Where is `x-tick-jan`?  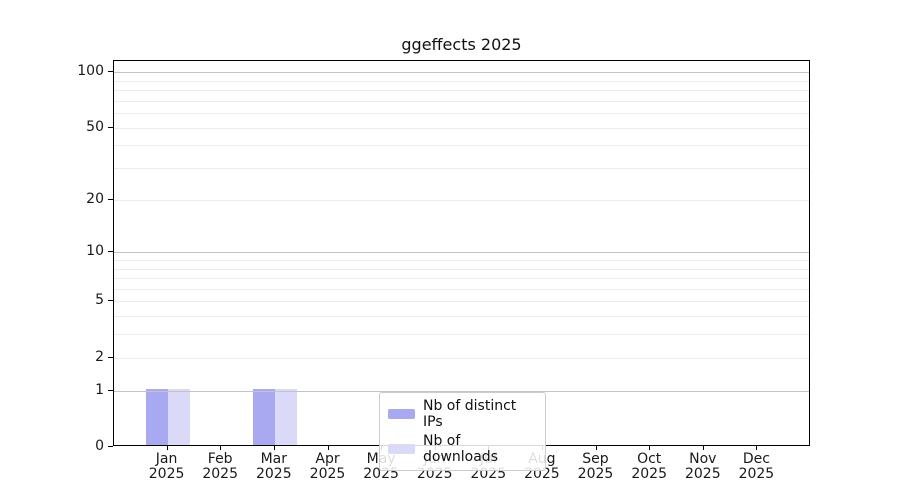 x-tick-jan is located at coordinates (167, 448).